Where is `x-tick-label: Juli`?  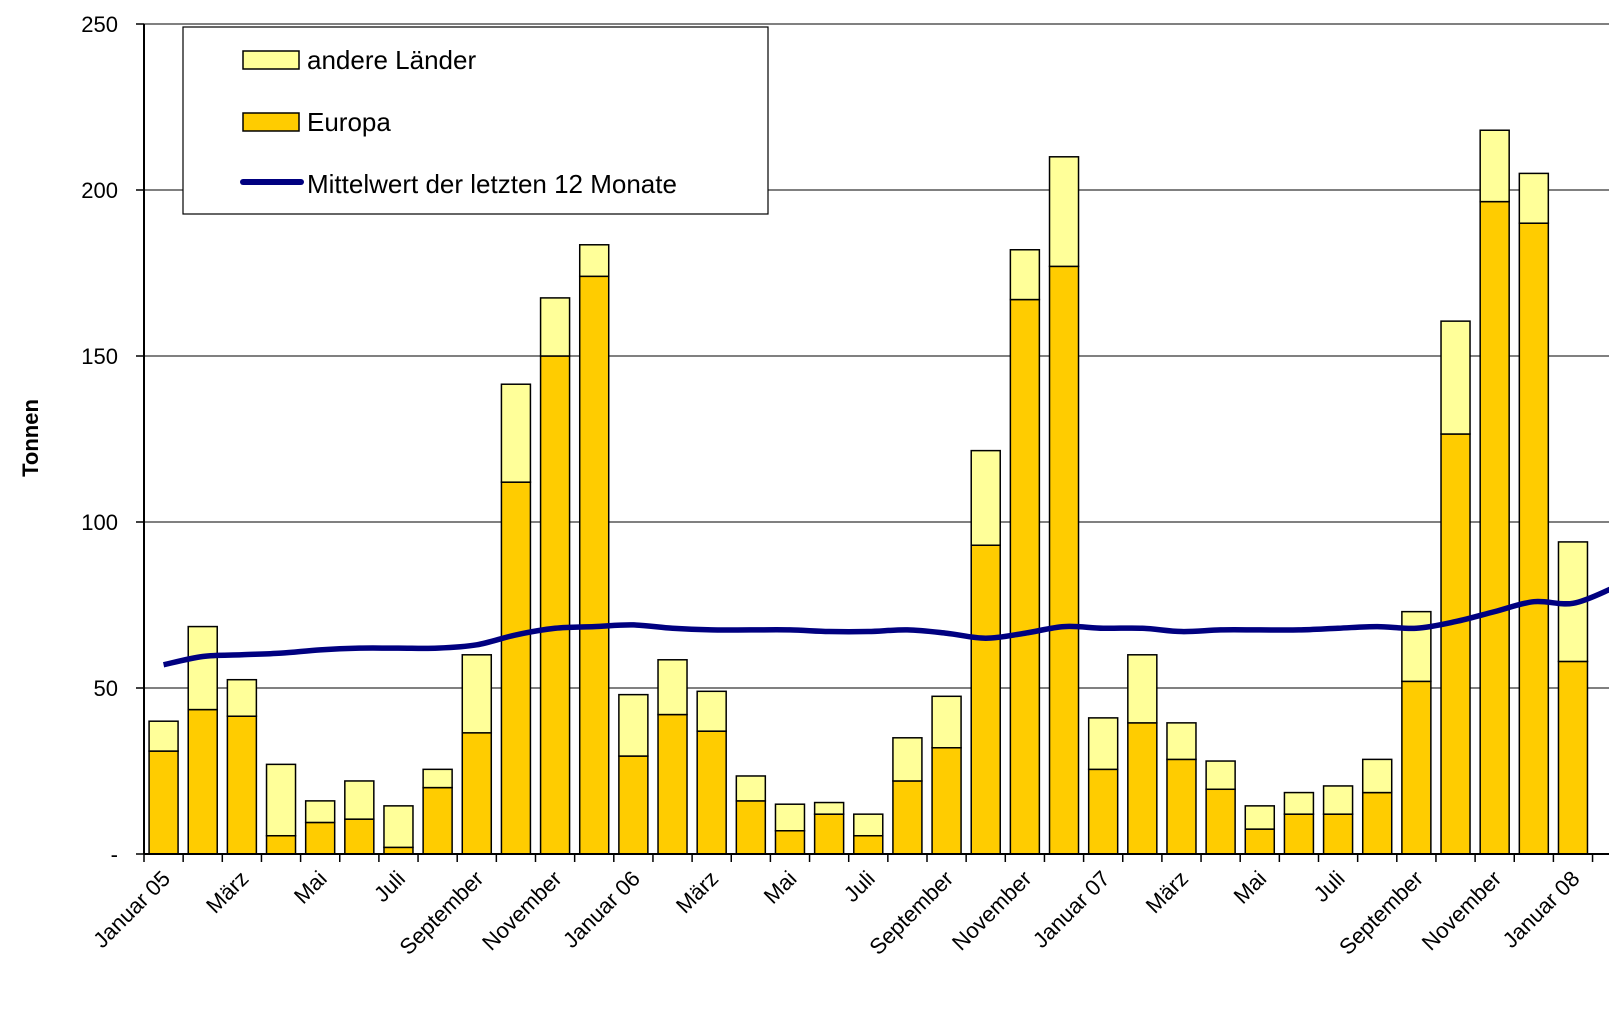
x-tick-label: Juli is located at coordinates (1329, 886).